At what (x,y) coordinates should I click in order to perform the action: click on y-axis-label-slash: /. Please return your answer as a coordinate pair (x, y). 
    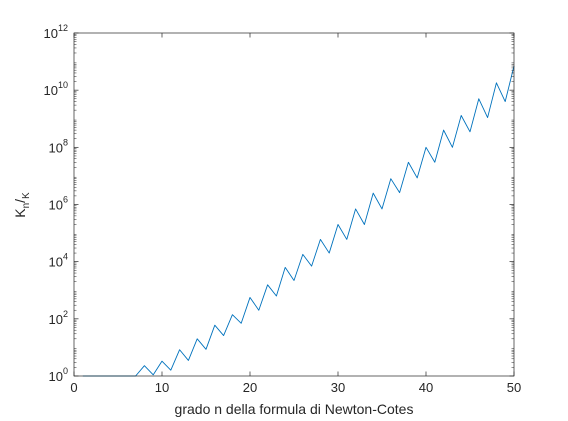
    Looking at the image, I should click on (20, 201).